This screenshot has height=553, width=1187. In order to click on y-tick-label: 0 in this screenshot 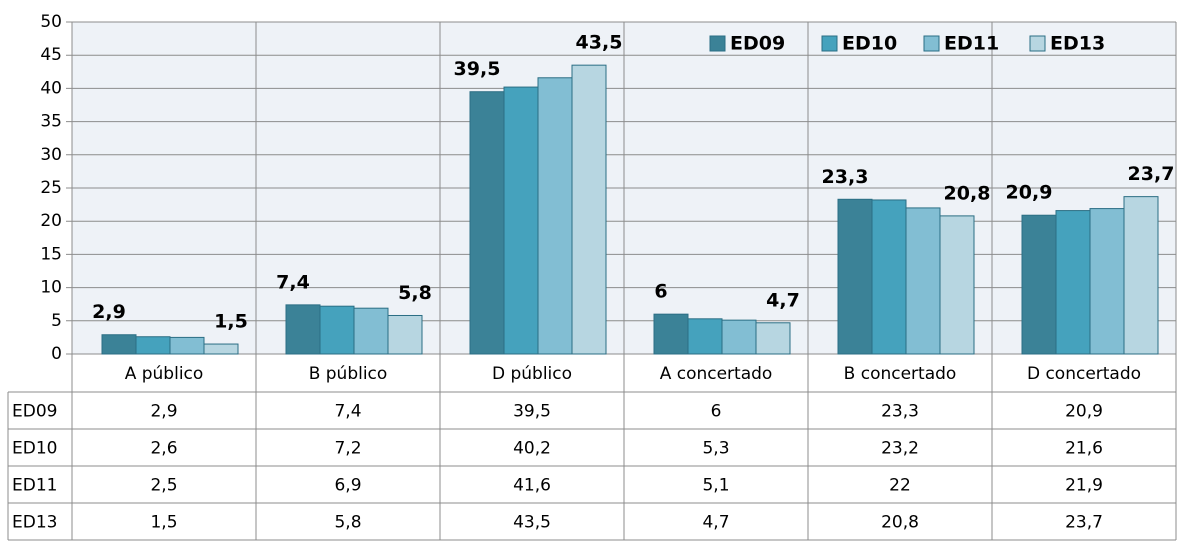, I will do `click(56, 354)`.